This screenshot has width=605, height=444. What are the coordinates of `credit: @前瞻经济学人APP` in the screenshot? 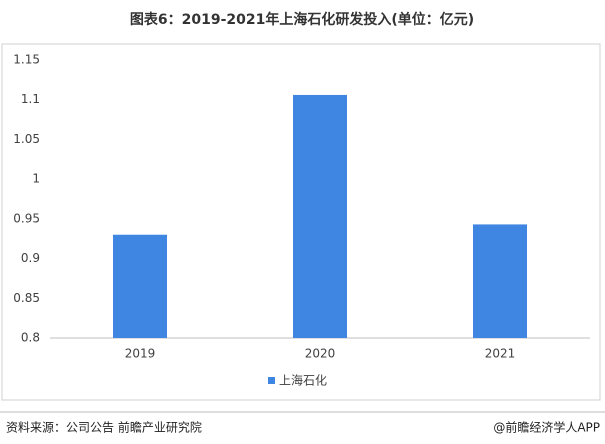 It's located at (546, 427).